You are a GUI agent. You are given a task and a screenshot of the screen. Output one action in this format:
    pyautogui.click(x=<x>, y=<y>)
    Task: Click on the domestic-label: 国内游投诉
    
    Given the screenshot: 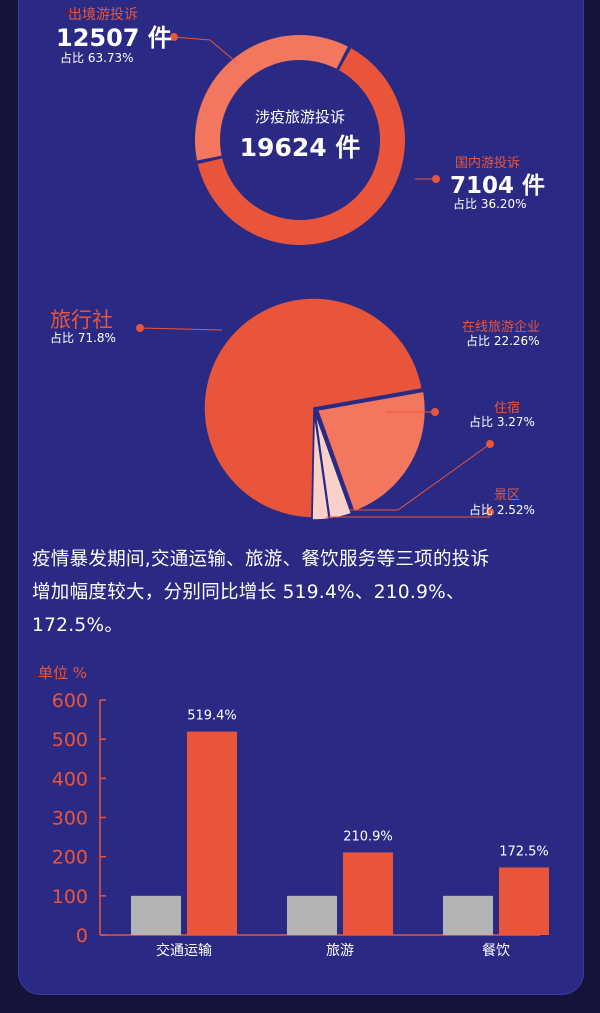 What is the action you would take?
    pyautogui.click(x=488, y=163)
    